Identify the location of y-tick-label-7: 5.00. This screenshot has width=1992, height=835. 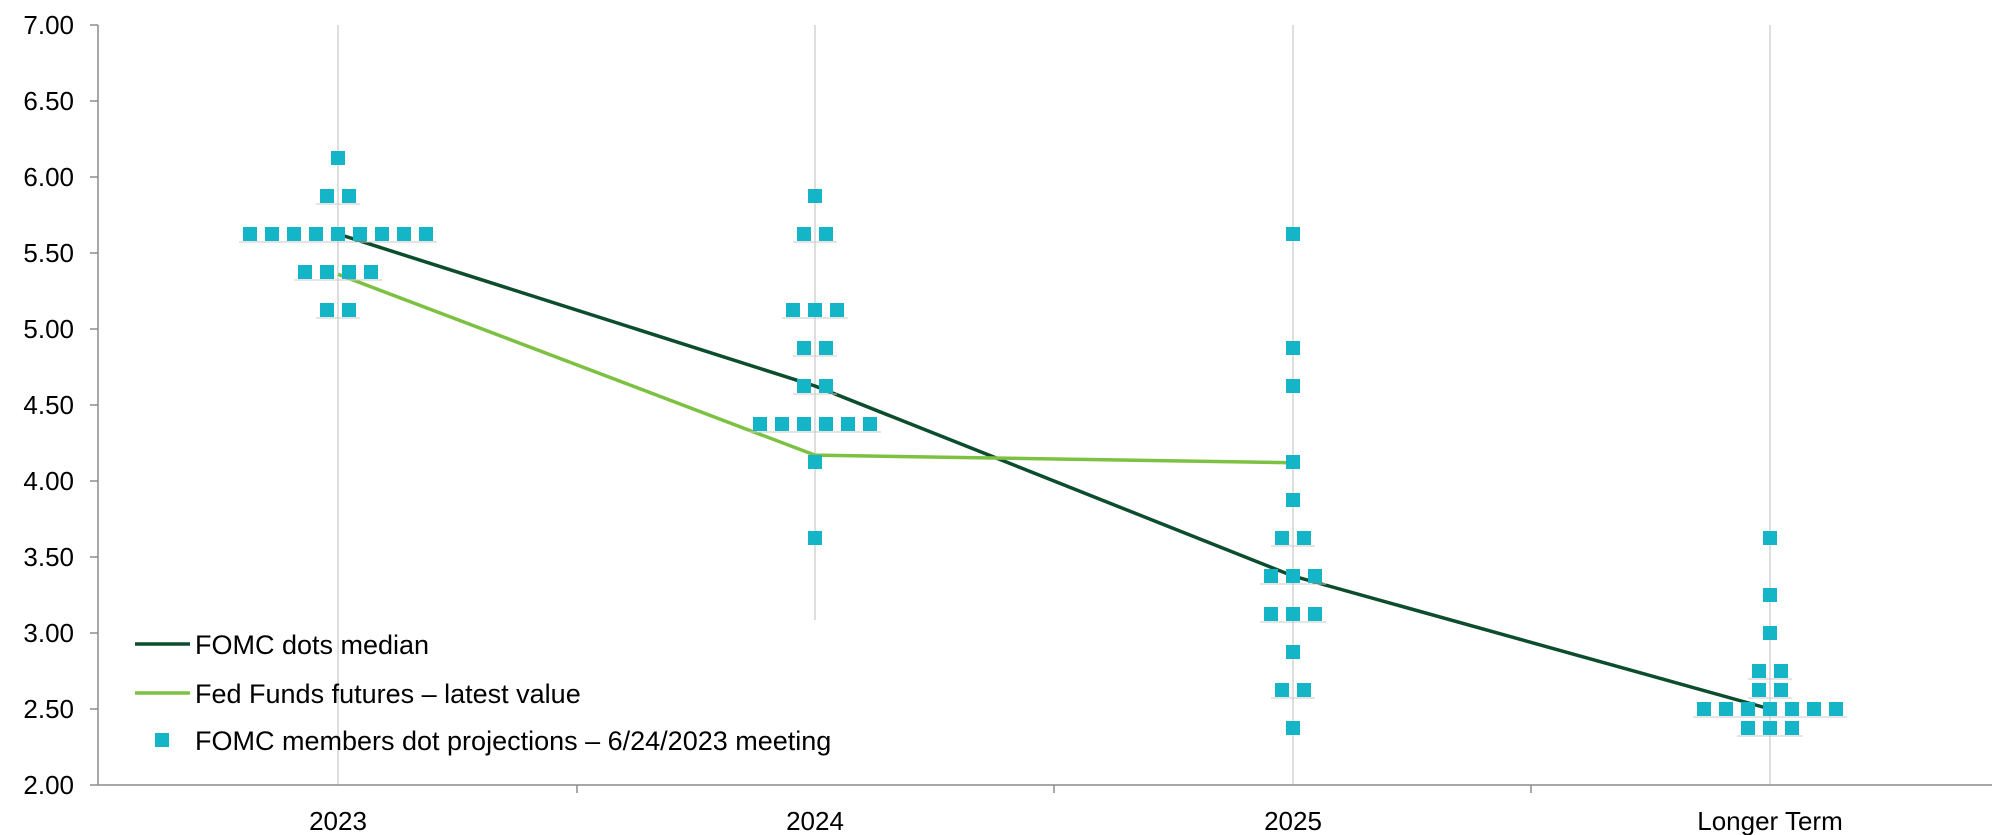
(48, 329).